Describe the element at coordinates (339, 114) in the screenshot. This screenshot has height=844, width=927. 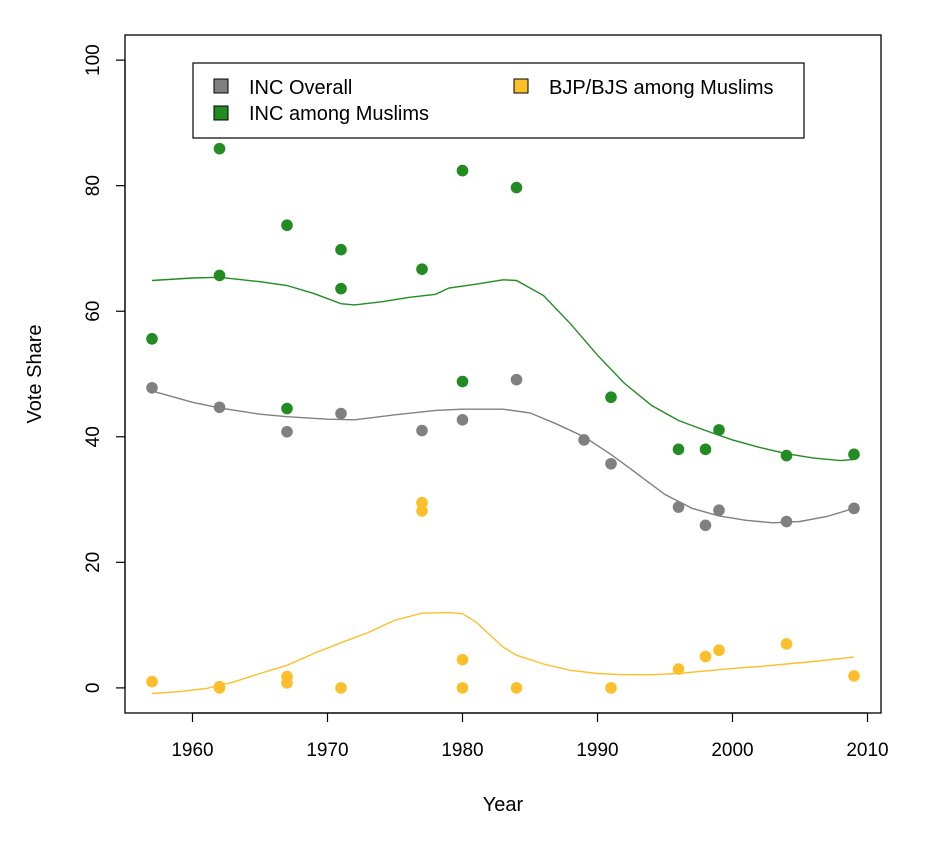
I see `legend-label-inc-muslims: INC among Muslims` at that location.